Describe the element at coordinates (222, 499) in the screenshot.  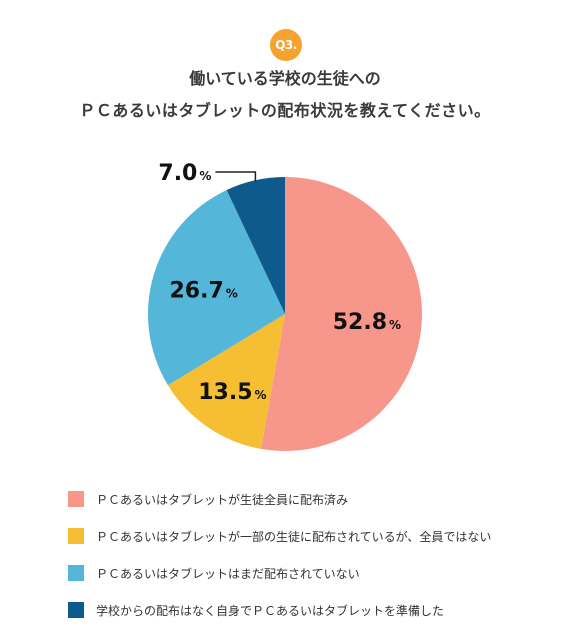
I see `legend-label: ＰＣあるいはタブレットが生徒全員に配布済み` at that location.